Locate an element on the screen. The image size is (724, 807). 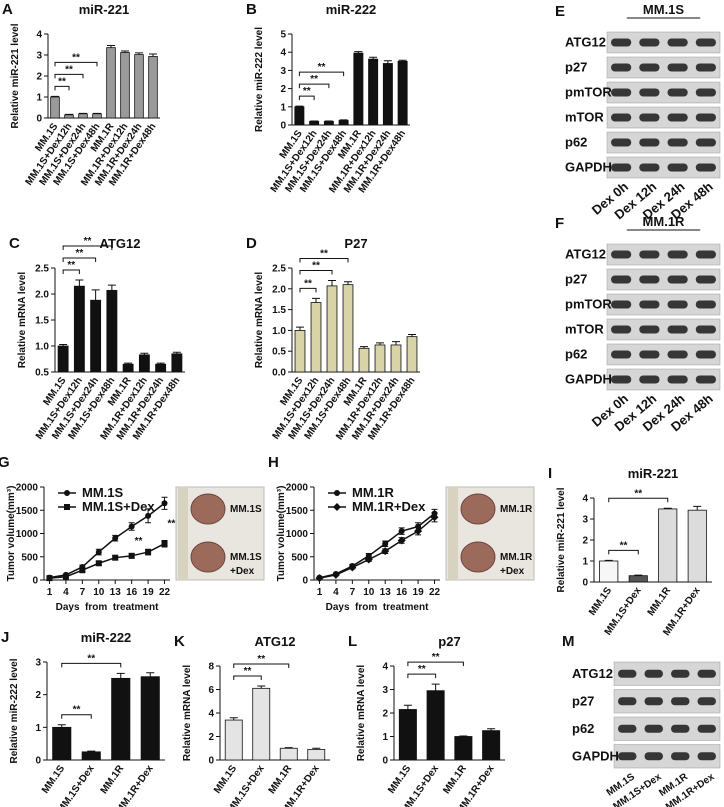
y-axis-label: Relative miR-221 level is located at coordinates (15, 75).